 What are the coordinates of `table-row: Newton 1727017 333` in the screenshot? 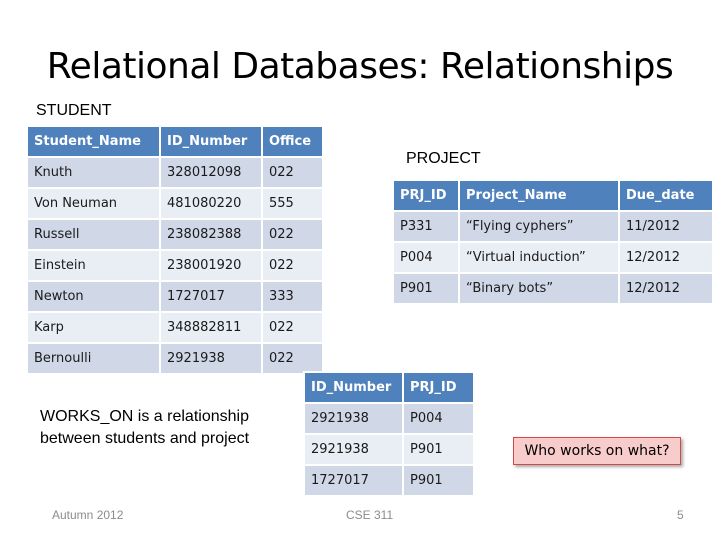 It's located at (175, 296).